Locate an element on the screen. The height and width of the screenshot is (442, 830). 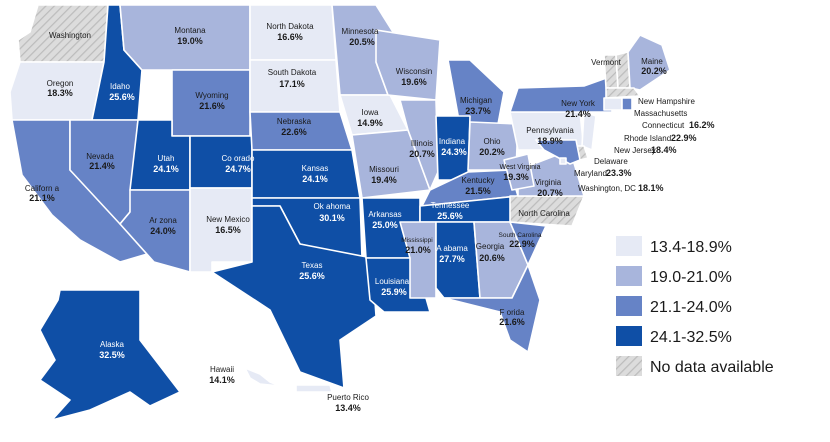
state-label-pr: Puerto Rico is located at coordinates (348, 397).